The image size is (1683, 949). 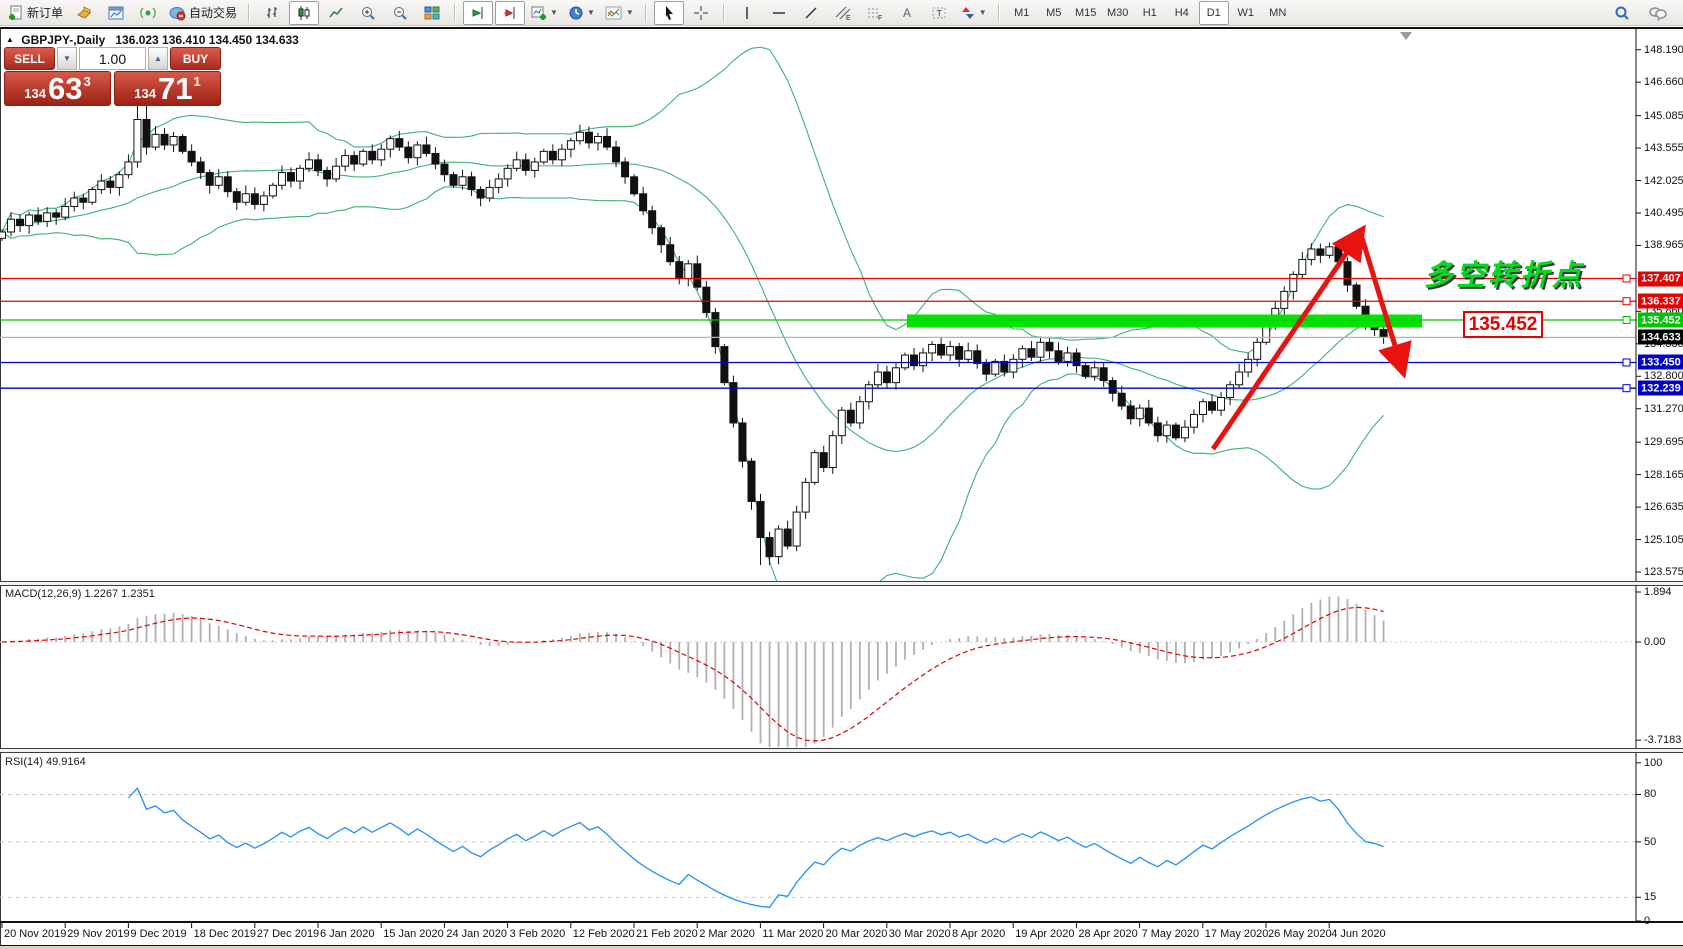 I want to click on chat-icon, so click(x=1658, y=13).